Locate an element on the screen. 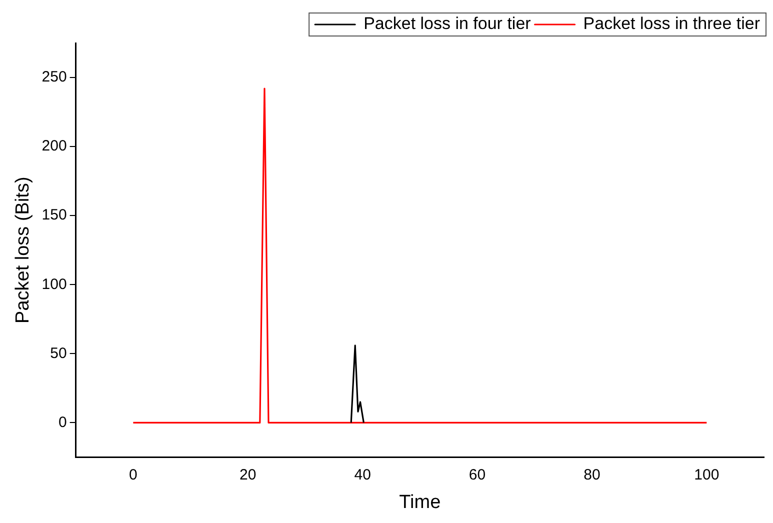  legend-label: Packet loss in four tier is located at coordinates (448, 24).